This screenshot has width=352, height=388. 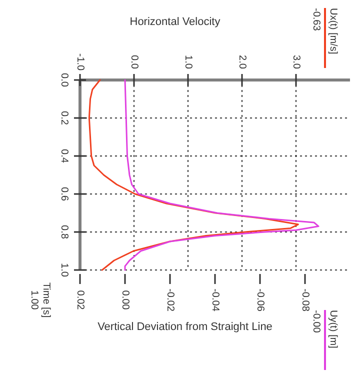 I want to click on text: 1.00, so click(x=34, y=300).